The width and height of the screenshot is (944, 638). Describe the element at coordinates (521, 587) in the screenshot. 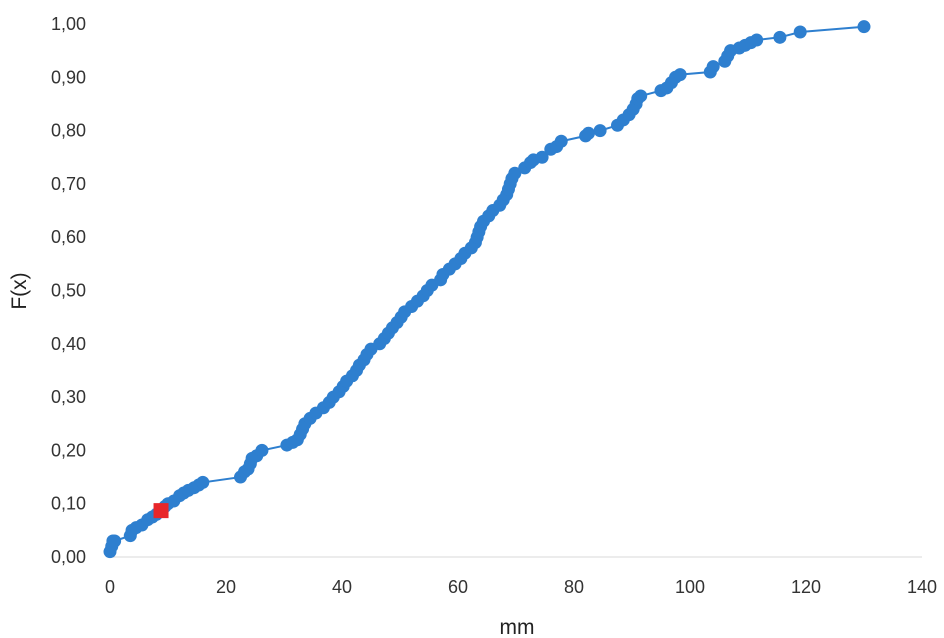

I see `x-tick-labels: 0 20 40 60 80 100 120 140` at that location.